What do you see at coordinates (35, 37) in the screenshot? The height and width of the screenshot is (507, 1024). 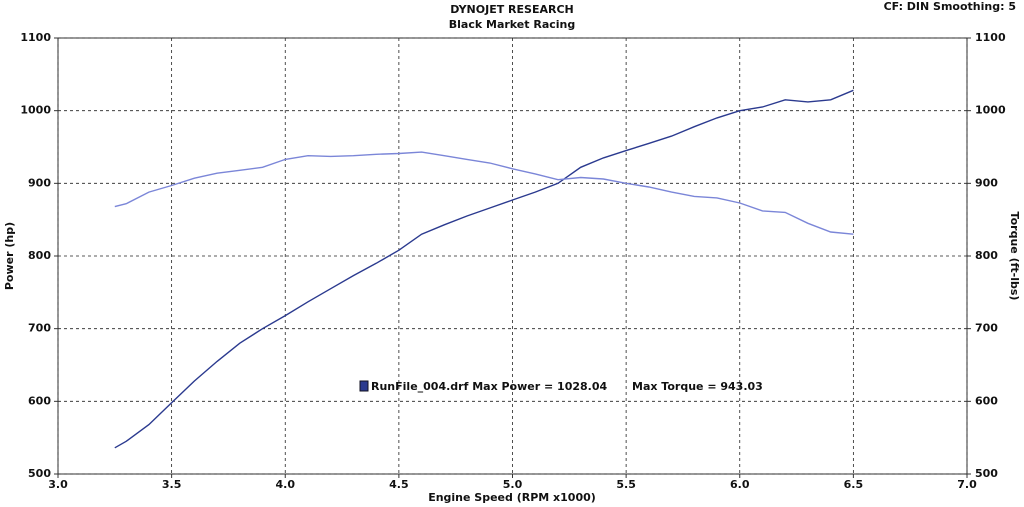 I see `y-tick-label: 1100` at bounding box center [35, 37].